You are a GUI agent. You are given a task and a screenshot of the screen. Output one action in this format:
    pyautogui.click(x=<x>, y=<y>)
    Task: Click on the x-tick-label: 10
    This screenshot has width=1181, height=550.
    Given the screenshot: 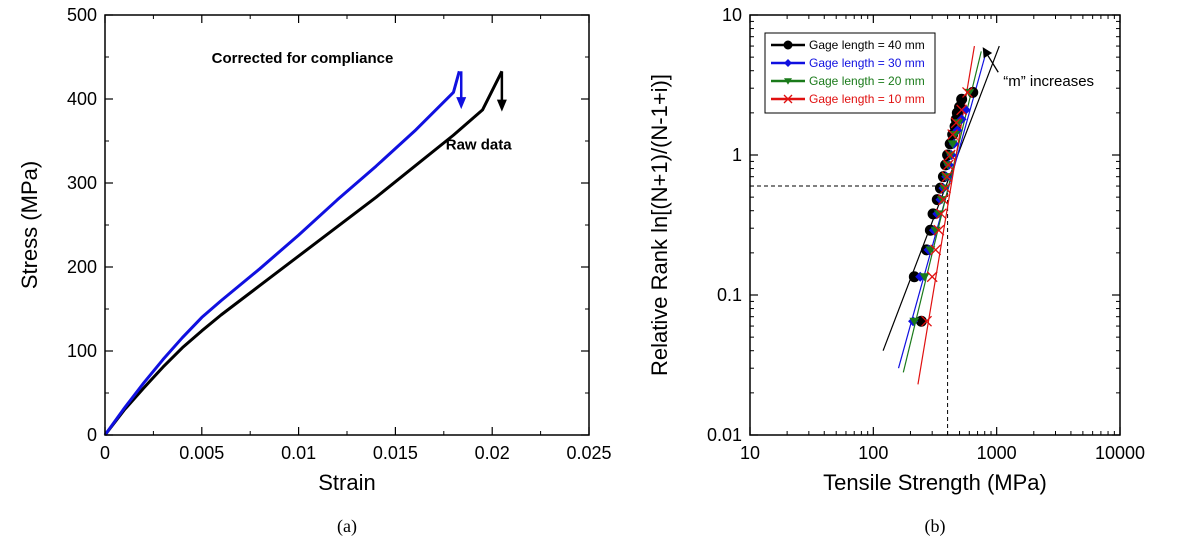 What is the action you would take?
    pyautogui.click(x=750, y=453)
    